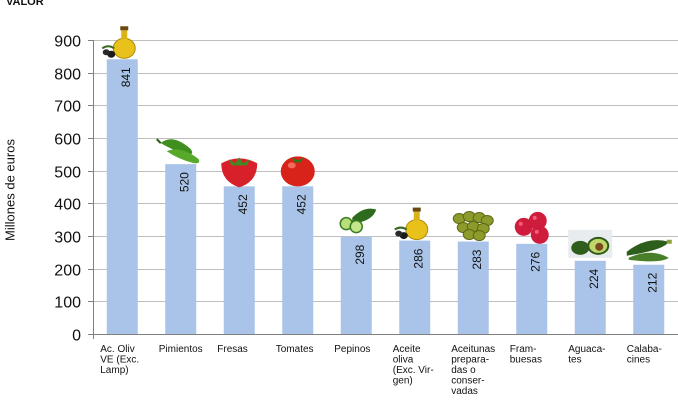 The height and width of the screenshot is (407, 678). I want to click on x-tick-label-line: oliva, so click(403, 360).